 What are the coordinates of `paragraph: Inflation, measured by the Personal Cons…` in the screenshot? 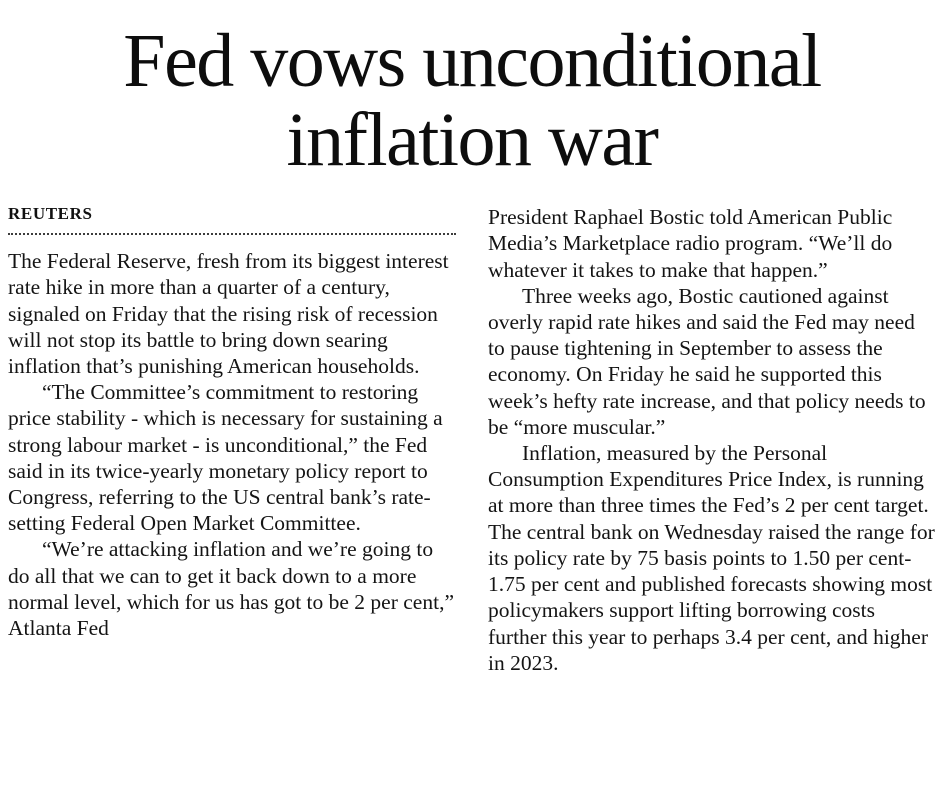 It's located at (711, 558).